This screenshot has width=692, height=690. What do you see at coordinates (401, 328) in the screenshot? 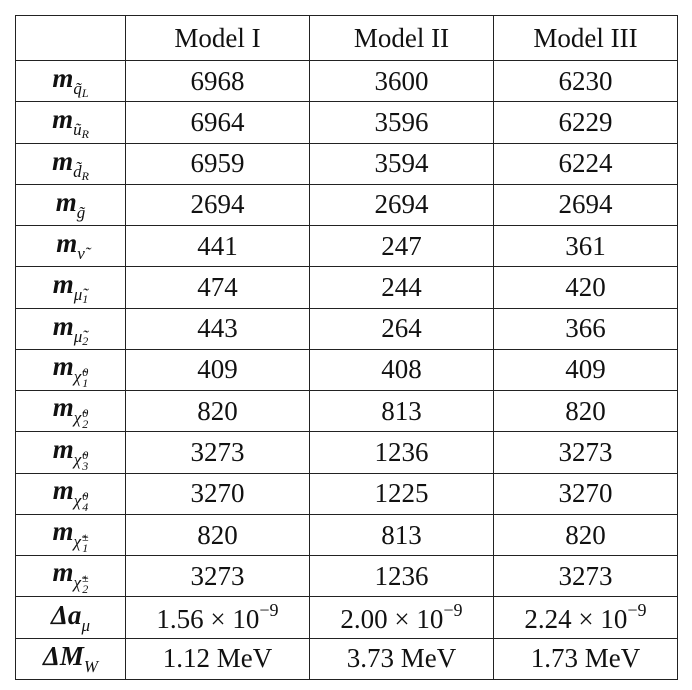
I see `value-cell: 264` at bounding box center [401, 328].